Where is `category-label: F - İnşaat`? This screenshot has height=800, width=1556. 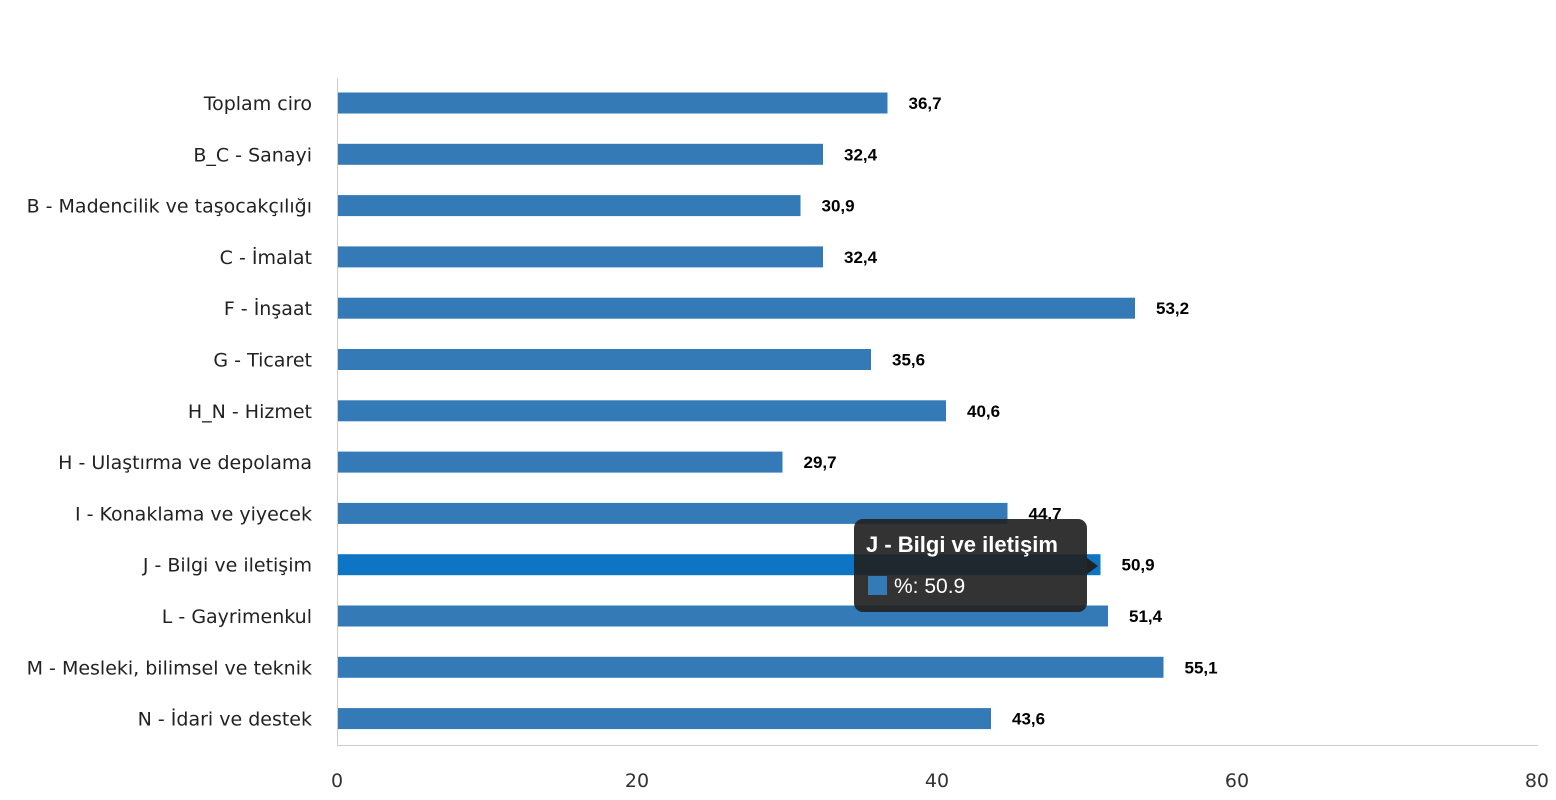
category-label: F - İnşaat is located at coordinates (268, 308).